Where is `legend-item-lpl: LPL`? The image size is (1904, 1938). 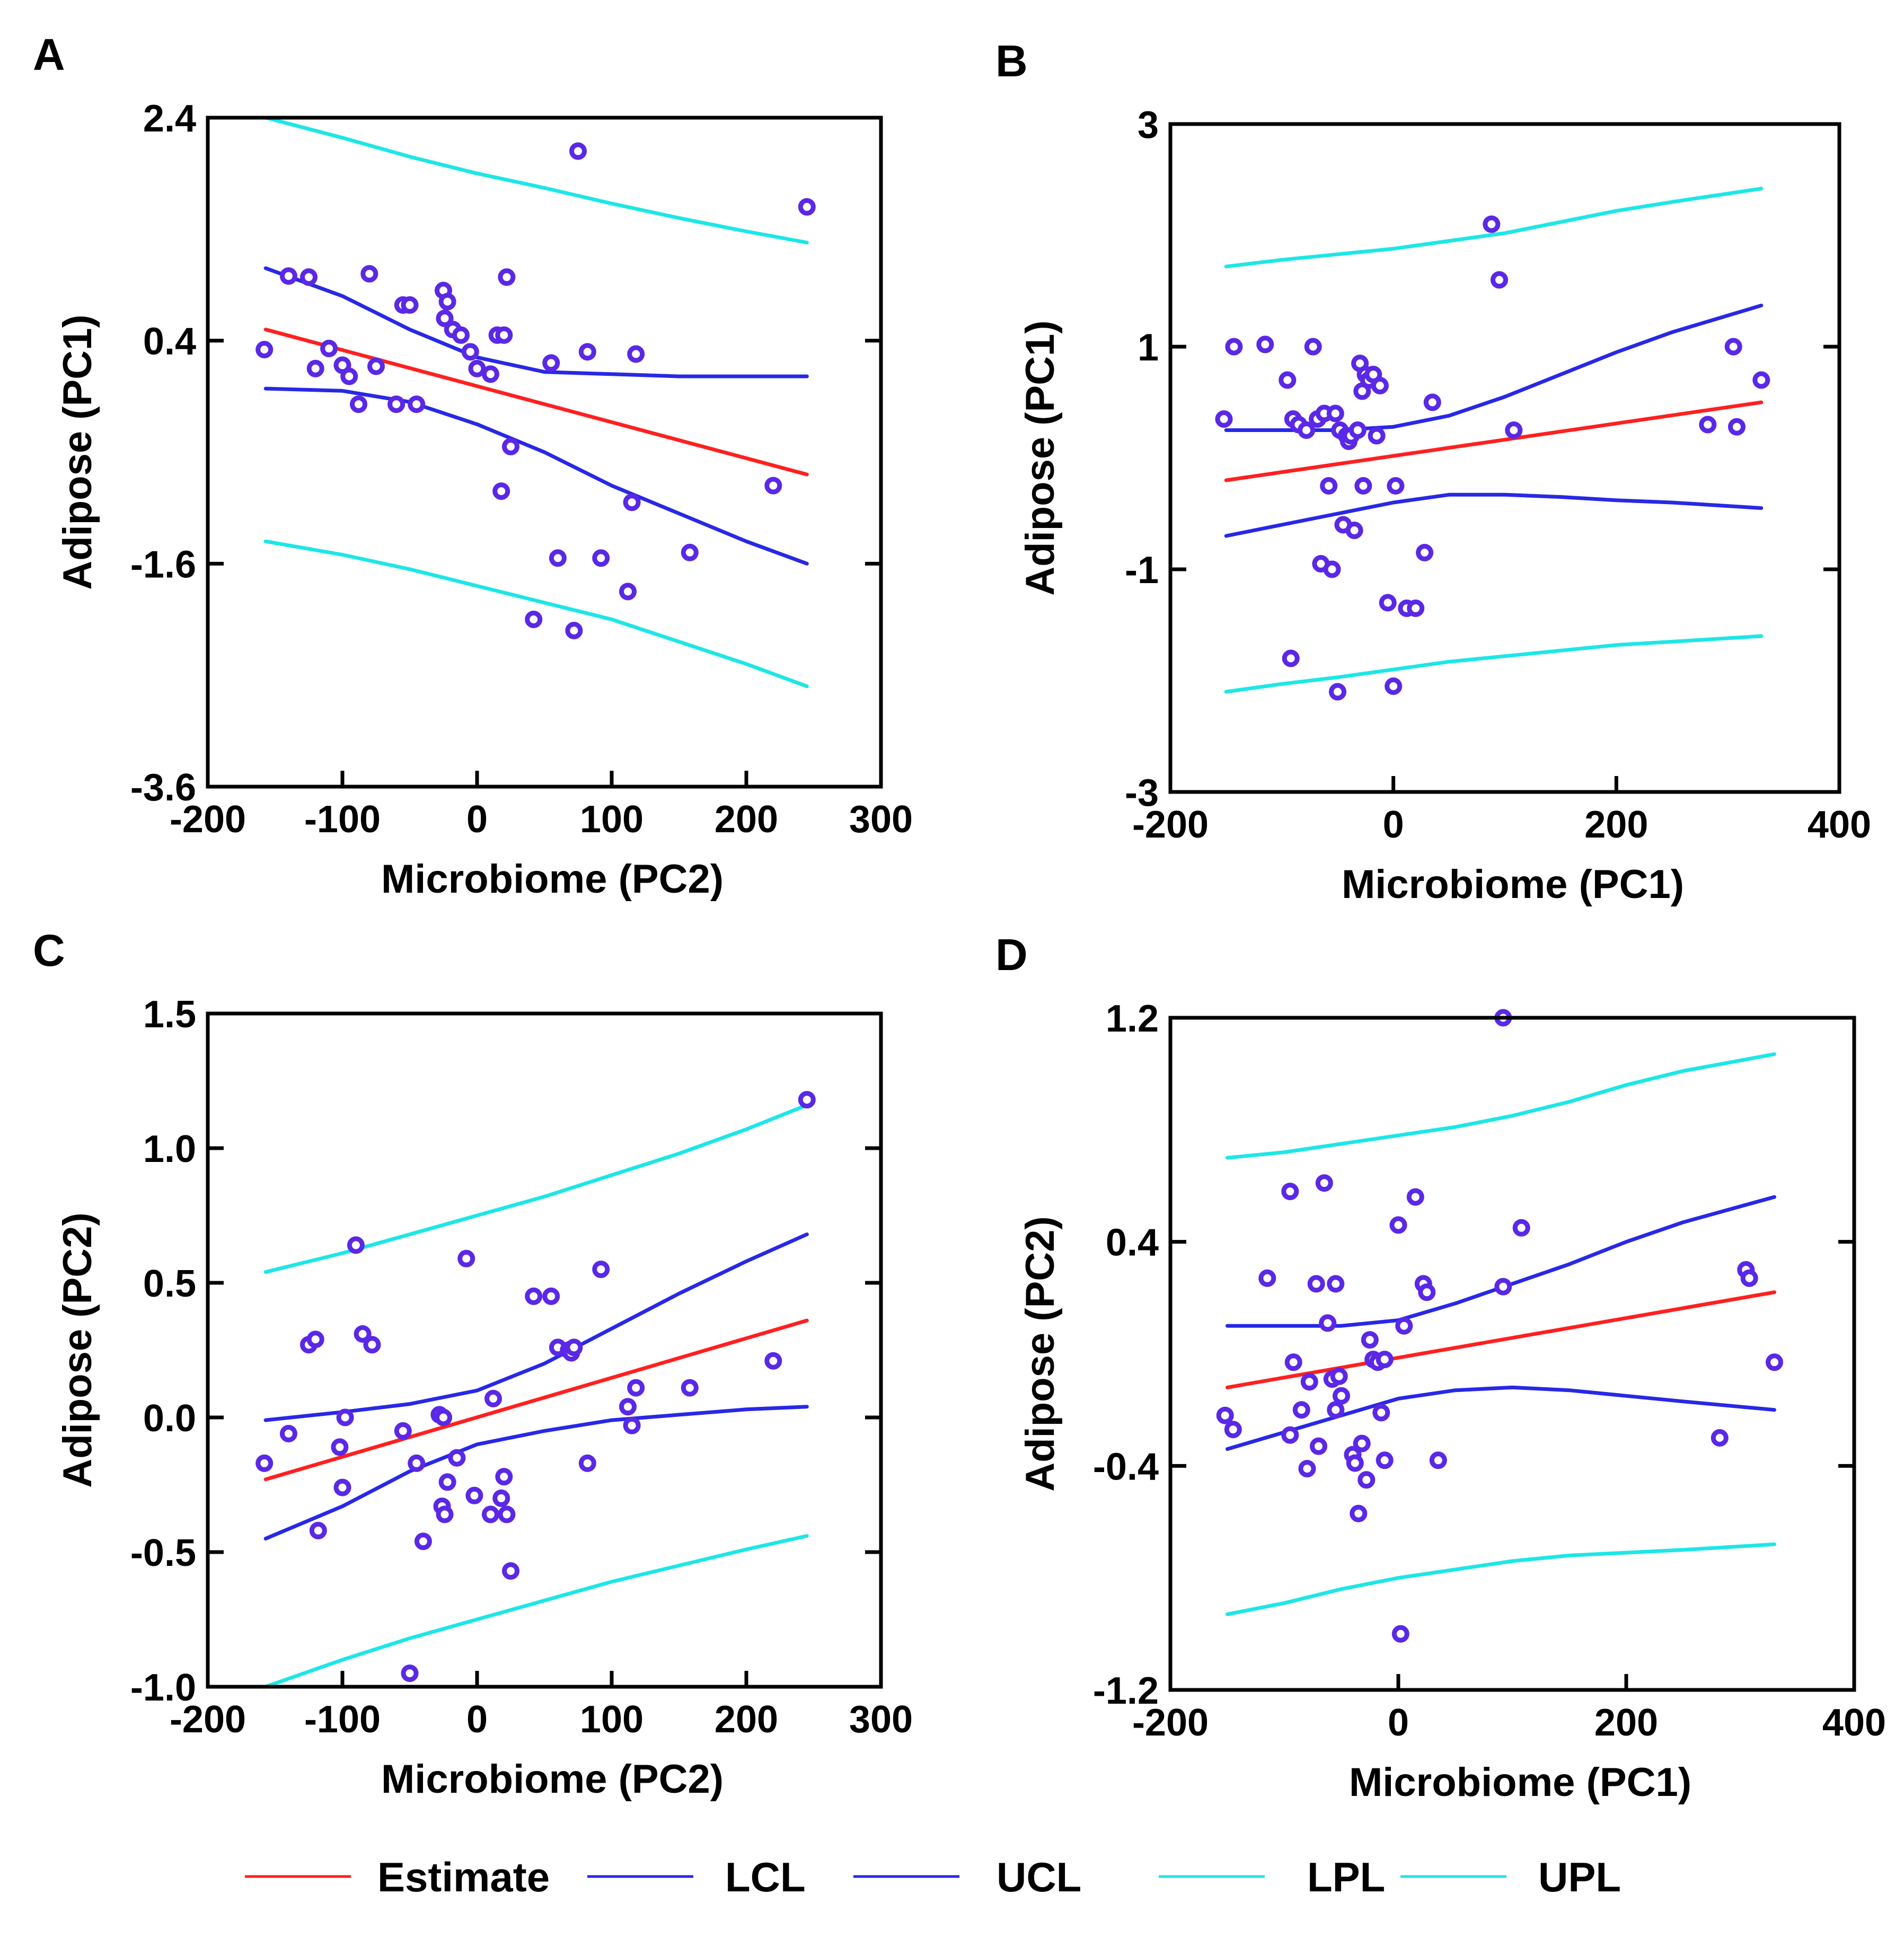
legend-item-lpl: LPL is located at coordinates (1272, 1877).